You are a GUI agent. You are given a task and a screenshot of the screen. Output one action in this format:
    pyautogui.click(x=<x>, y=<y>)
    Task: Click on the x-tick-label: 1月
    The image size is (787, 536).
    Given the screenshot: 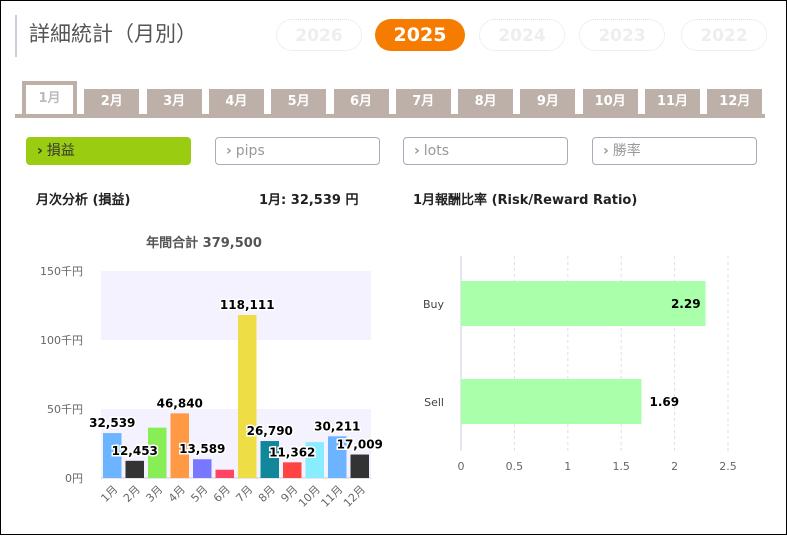 What is the action you would take?
    pyautogui.click(x=109, y=494)
    